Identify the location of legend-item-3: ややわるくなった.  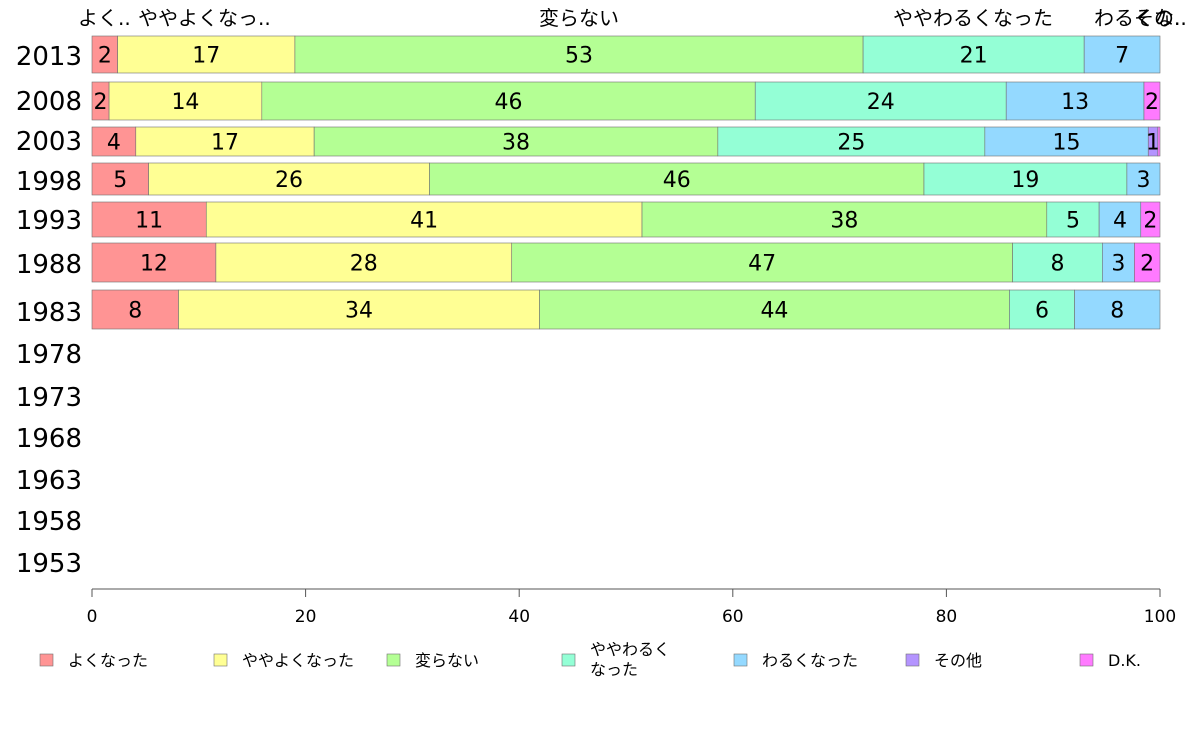
(615, 659).